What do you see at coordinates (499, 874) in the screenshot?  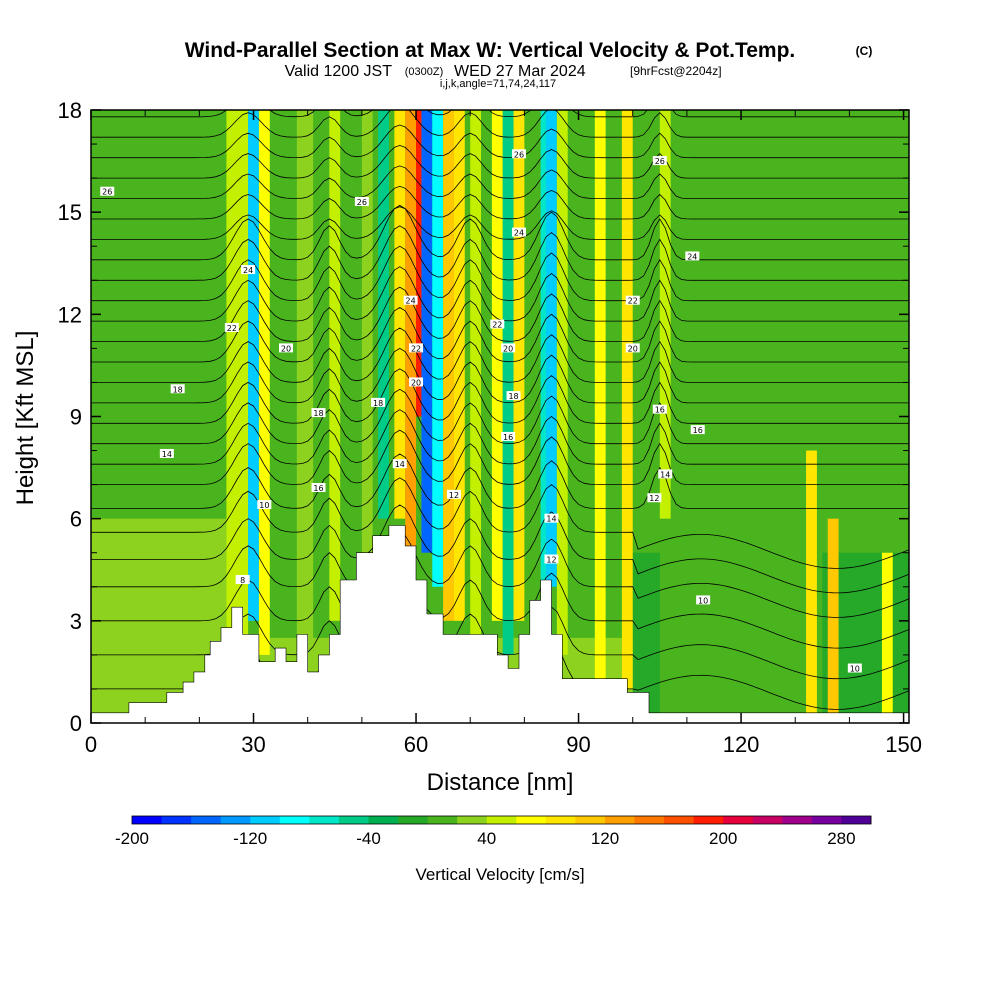 I see `colorbar-label: Vertical Velocity [cm/s]` at bounding box center [499, 874].